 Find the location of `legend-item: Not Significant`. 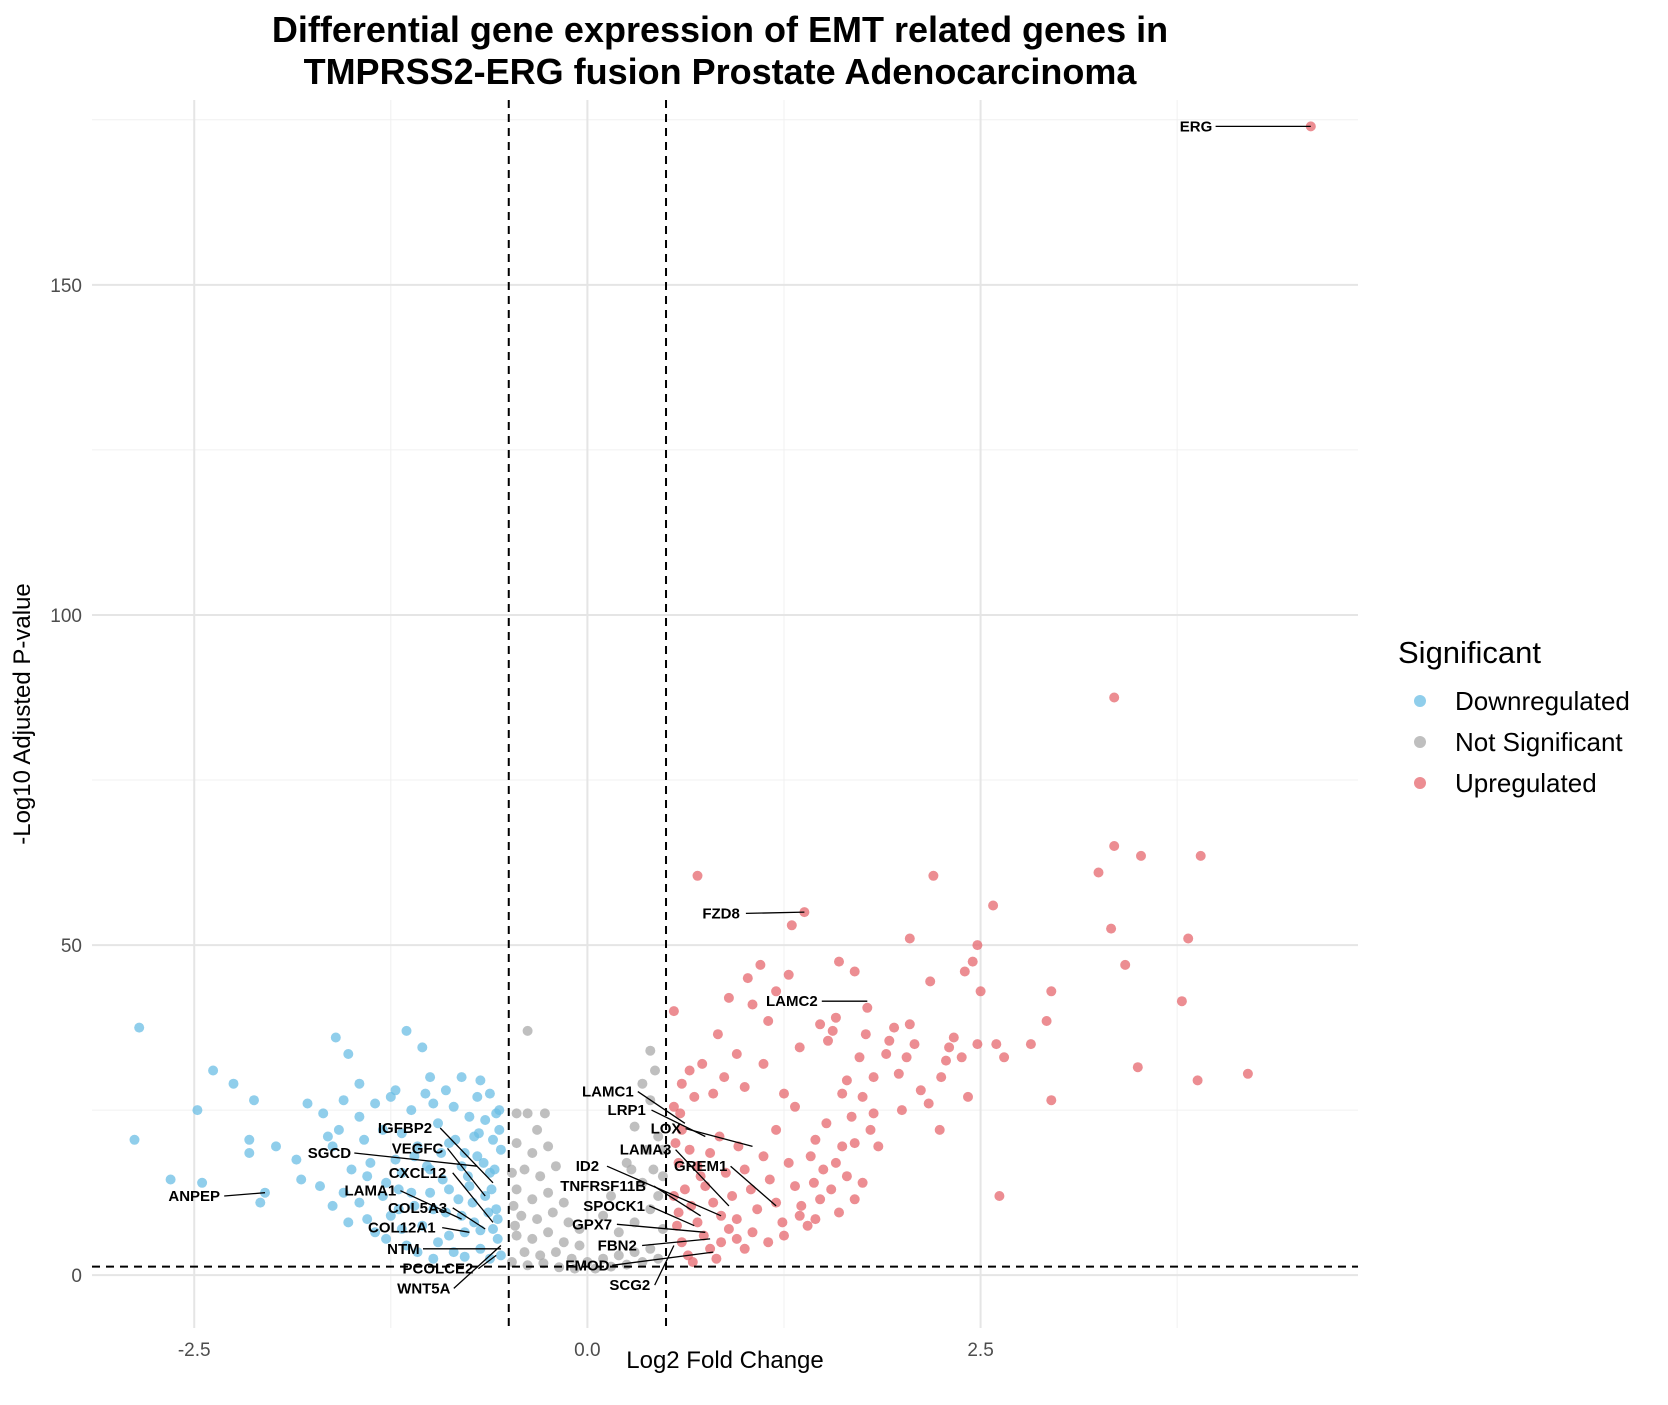

legend-item: Not Significant is located at coordinates (1518, 742).